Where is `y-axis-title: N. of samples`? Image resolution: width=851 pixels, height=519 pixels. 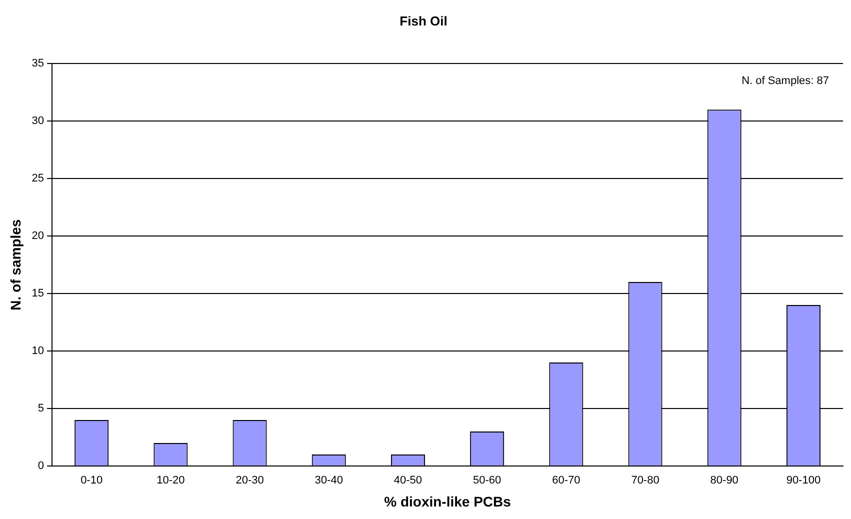 y-axis-title: N. of samples is located at coordinates (15, 264).